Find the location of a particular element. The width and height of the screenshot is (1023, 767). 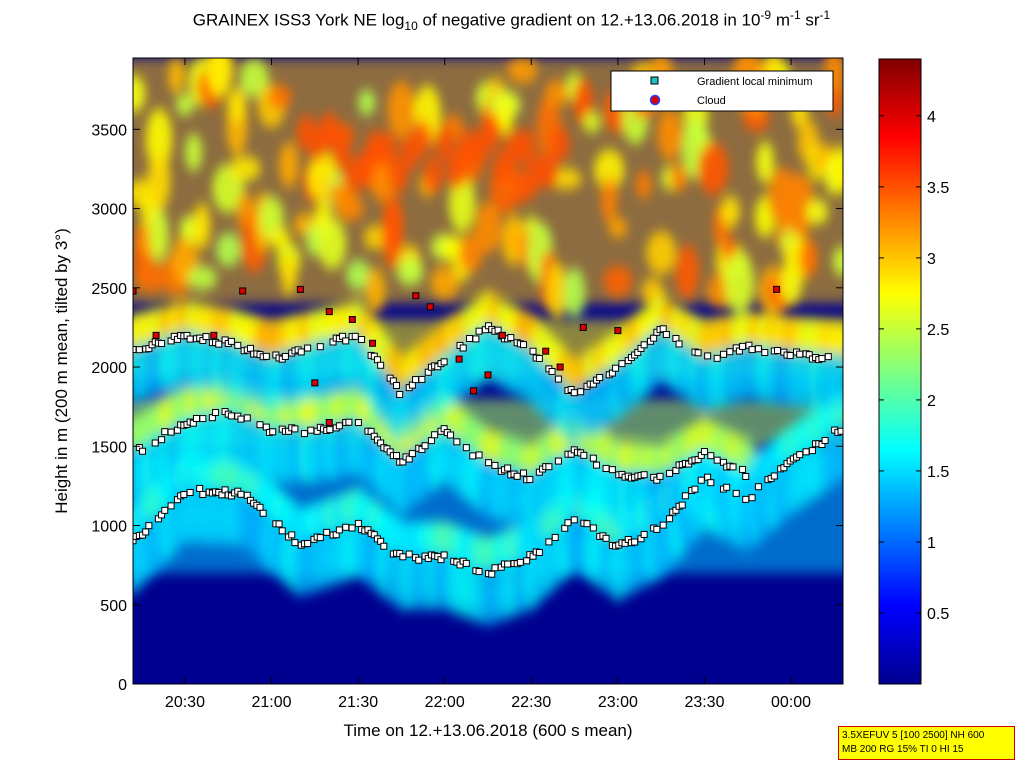

colorbar-tick-label: 3 is located at coordinates (931, 259).